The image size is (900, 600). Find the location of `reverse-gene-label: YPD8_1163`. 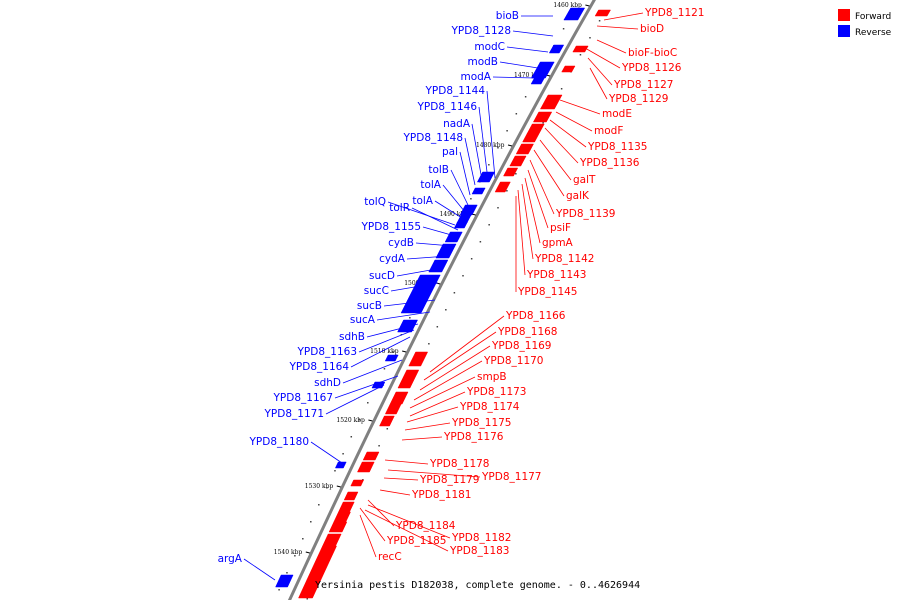

reverse-gene-label: YPD8_1163 is located at coordinates (327, 352).